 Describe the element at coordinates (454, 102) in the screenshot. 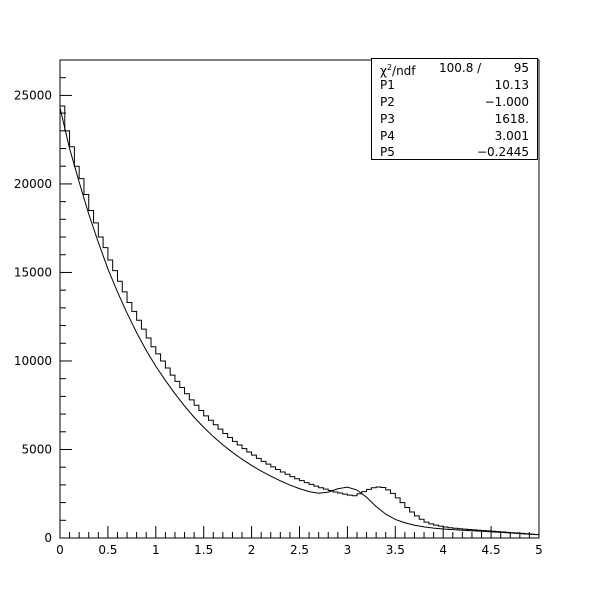

I see `stats-row-p2: P2 −1.000` at that location.